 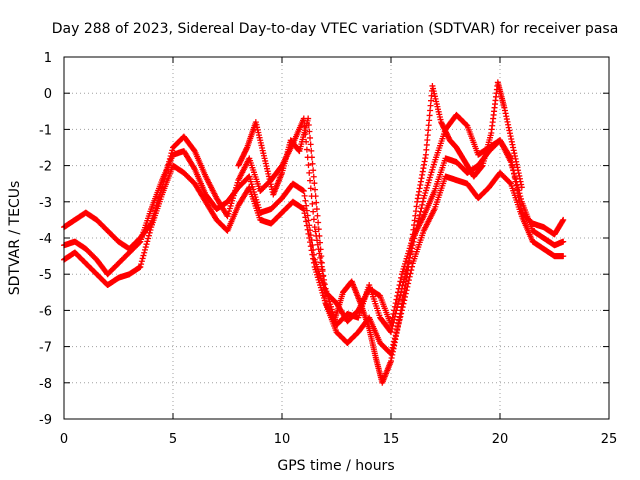 What do you see at coordinates (45, 167) in the screenshot?
I see `y-tick-label: -2` at bounding box center [45, 167].